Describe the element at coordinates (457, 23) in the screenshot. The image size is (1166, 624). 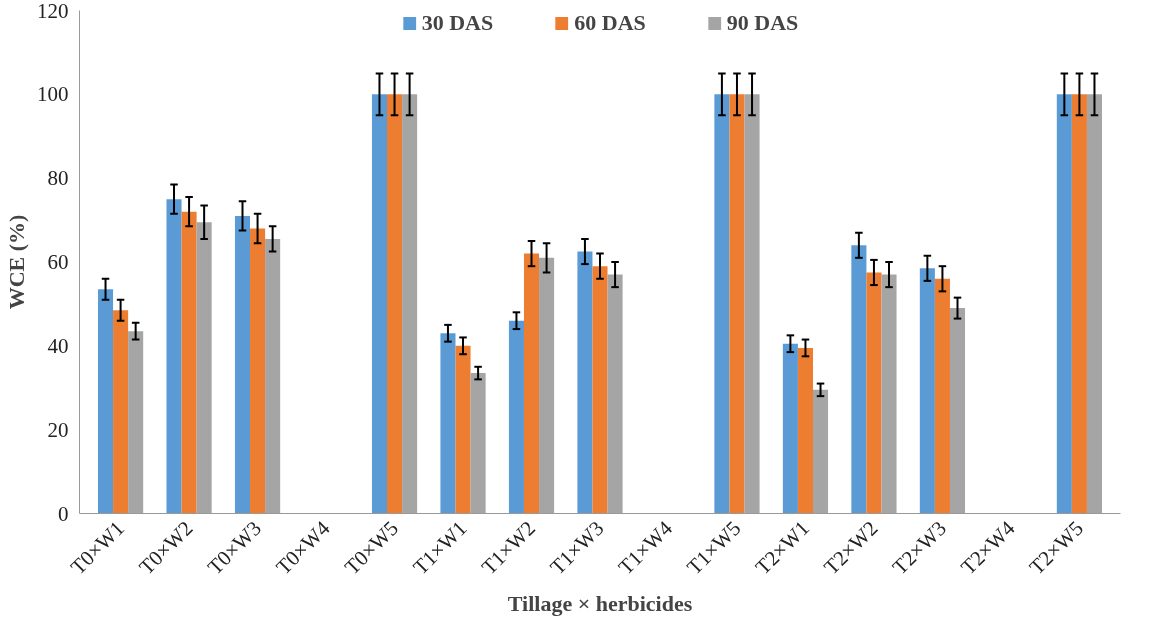
I see `legend-label: 30 DAS` at that location.